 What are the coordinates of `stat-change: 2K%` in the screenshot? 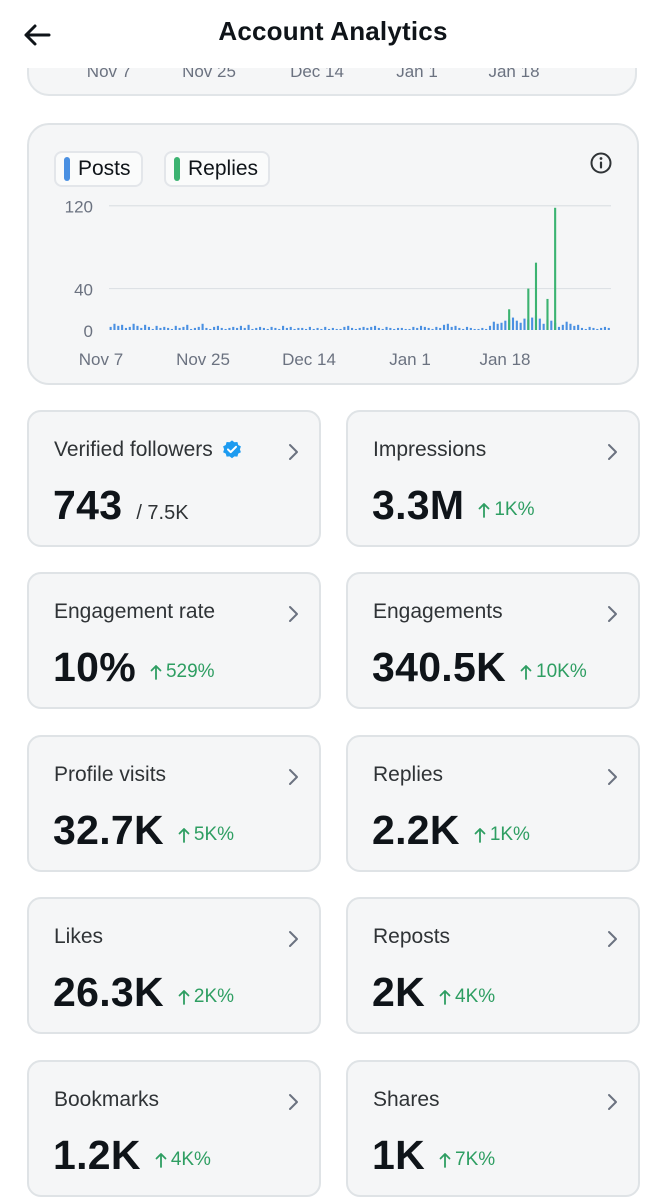 It's located at (206, 997).